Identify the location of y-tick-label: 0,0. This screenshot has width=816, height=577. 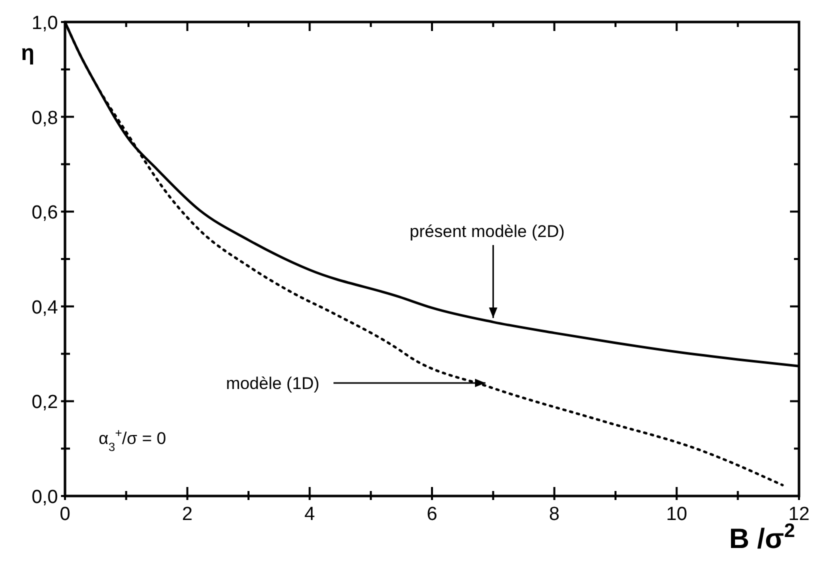
(45, 497).